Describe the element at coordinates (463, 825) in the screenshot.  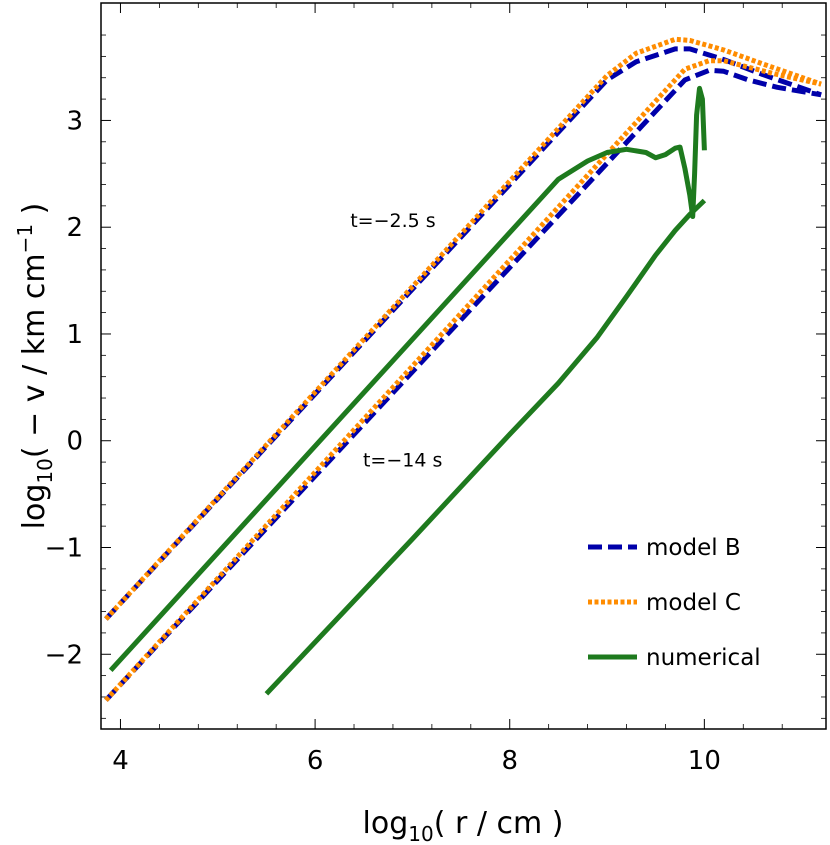
I see `x-axis-title: log10( r / cm )` at that location.